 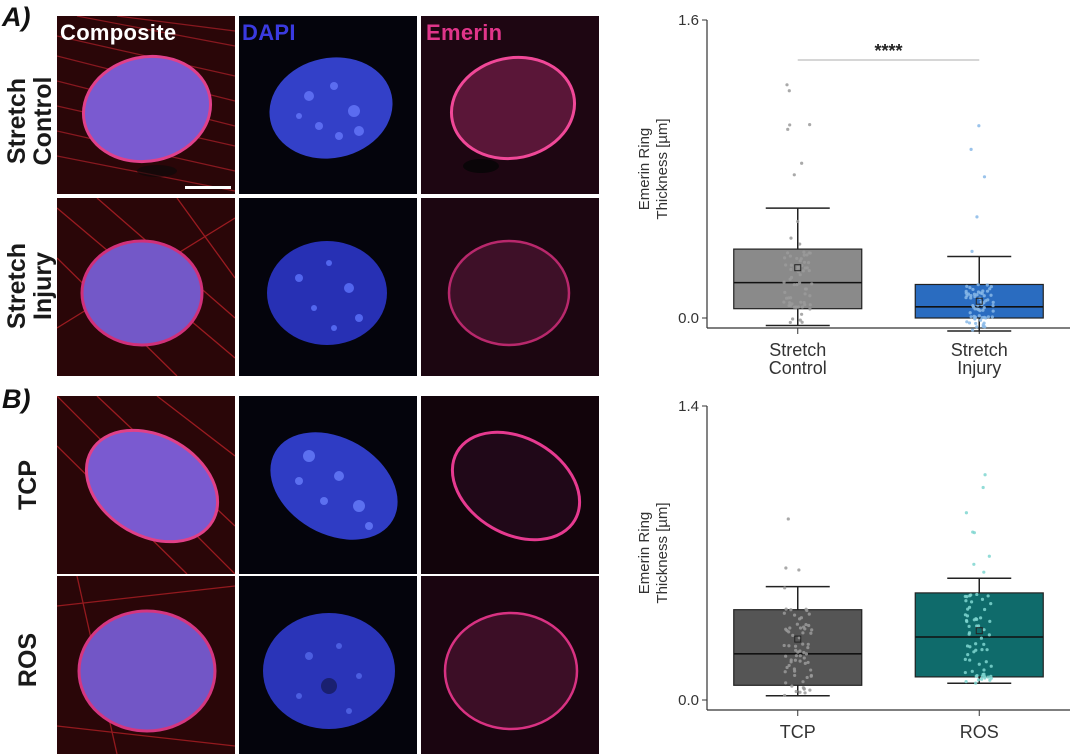 What do you see at coordinates (208, 187) in the screenshot?
I see `scale-bar` at bounding box center [208, 187].